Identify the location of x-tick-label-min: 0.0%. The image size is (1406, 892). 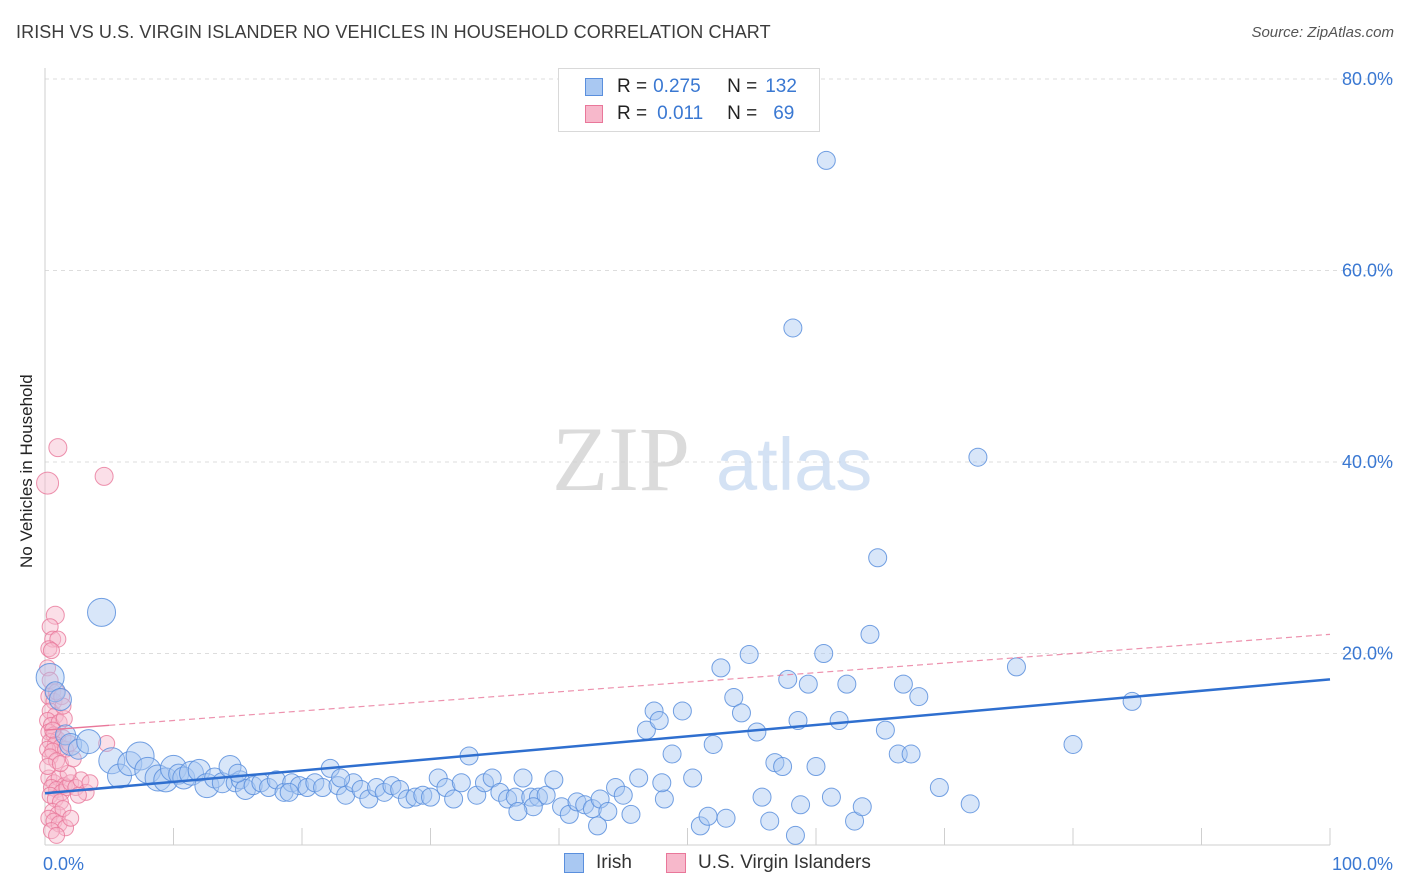
(63, 864).